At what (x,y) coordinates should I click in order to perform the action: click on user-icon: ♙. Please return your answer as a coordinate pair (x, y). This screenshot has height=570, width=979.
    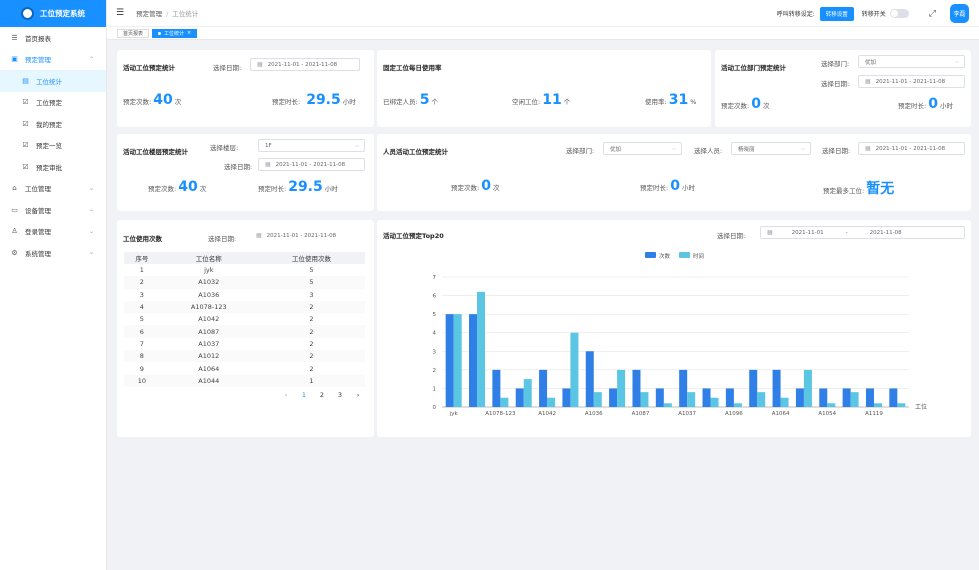
    Looking at the image, I should click on (14, 231).